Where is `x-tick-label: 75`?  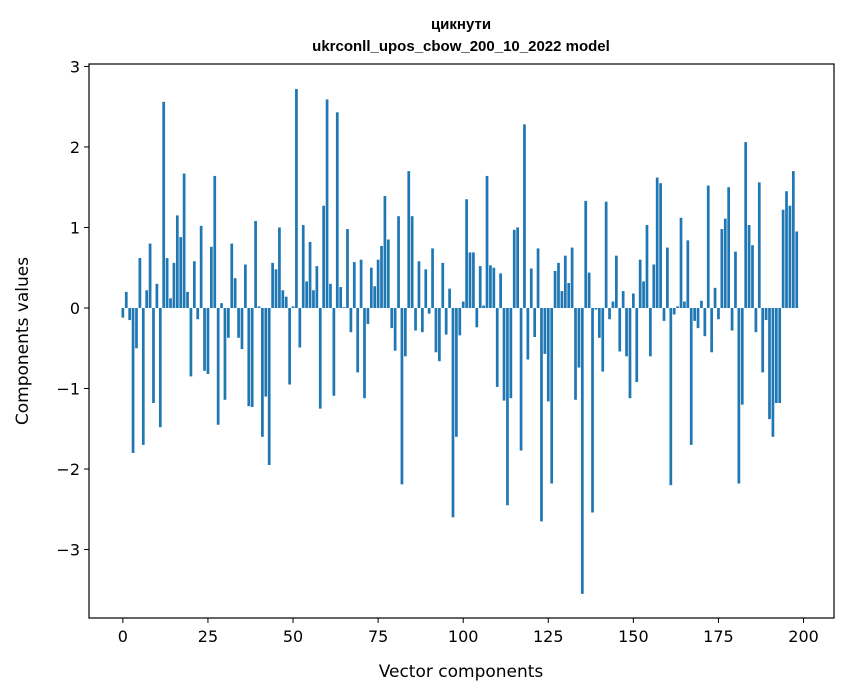 x-tick-label: 75 is located at coordinates (378, 636).